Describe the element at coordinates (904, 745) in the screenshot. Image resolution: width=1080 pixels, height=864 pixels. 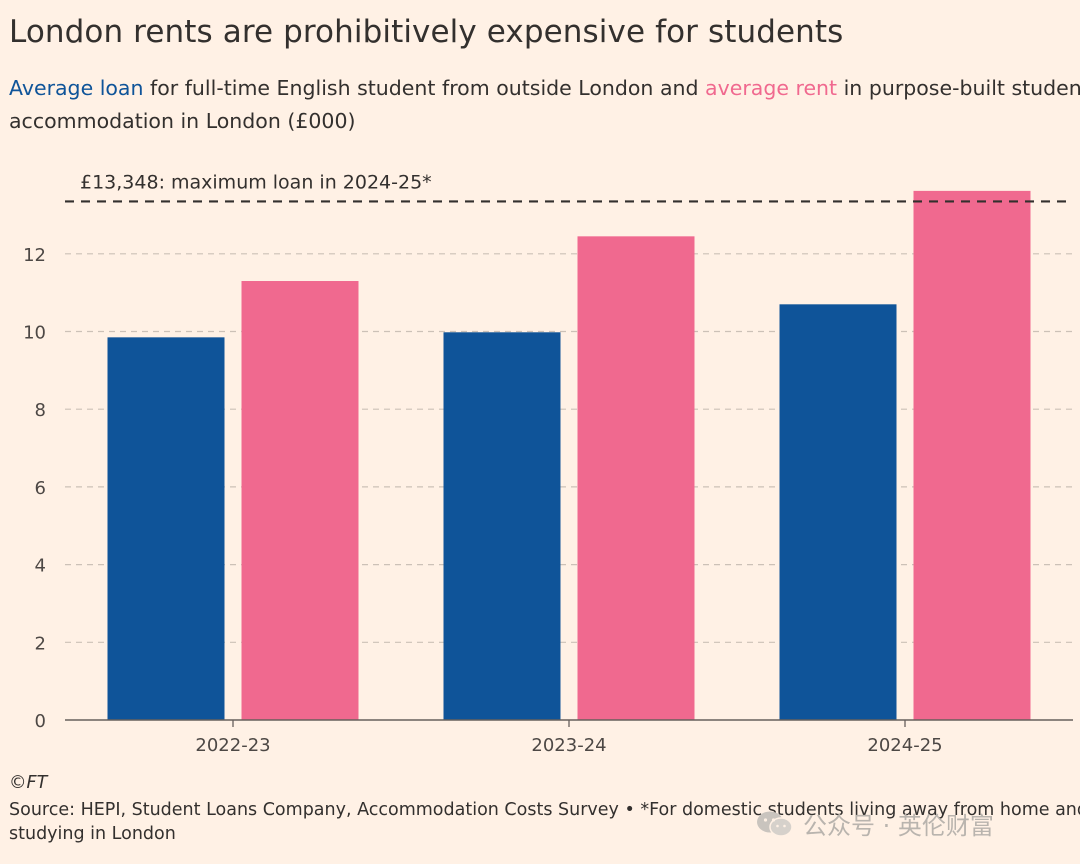
I see `x-tick-label: 2024-25` at that location.